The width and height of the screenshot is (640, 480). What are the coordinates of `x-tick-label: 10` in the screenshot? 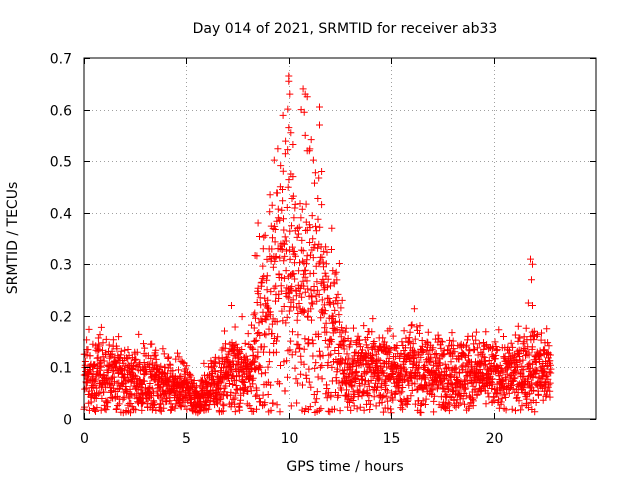 It's located at (290, 439).